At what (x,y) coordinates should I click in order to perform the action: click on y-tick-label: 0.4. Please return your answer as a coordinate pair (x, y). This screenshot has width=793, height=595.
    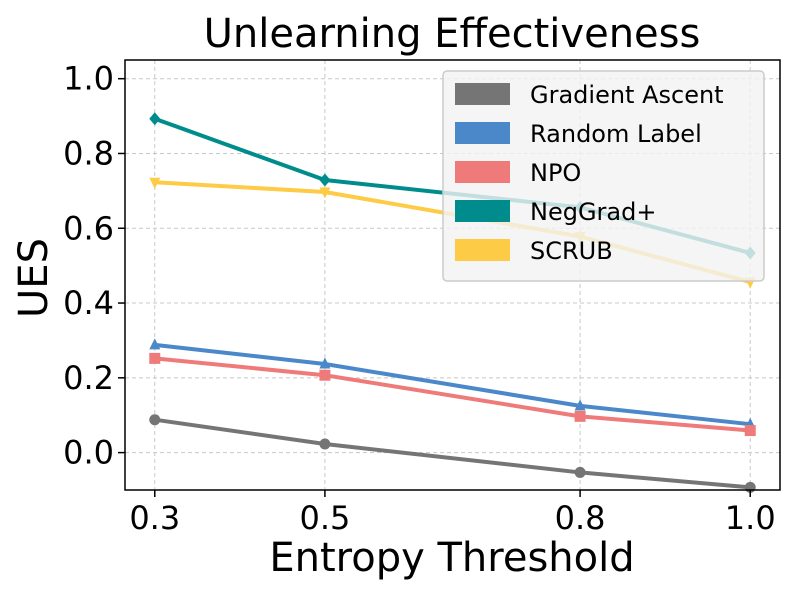
    Looking at the image, I should click on (88, 303).